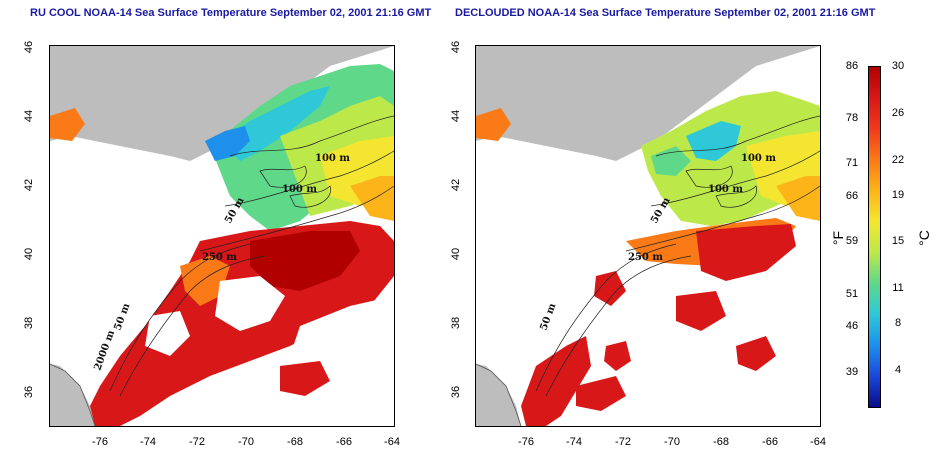 This screenshot has width=950, height=475. What do you see at coordinates (852, 66) in the screenshot?
I see `fahrenheit-tick-label: 86` at bounding box center [852, 66].